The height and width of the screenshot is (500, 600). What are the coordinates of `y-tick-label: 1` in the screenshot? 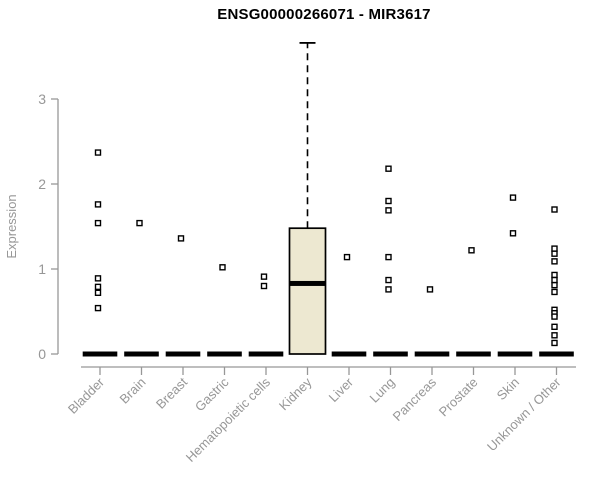 It's located at (42, 269).